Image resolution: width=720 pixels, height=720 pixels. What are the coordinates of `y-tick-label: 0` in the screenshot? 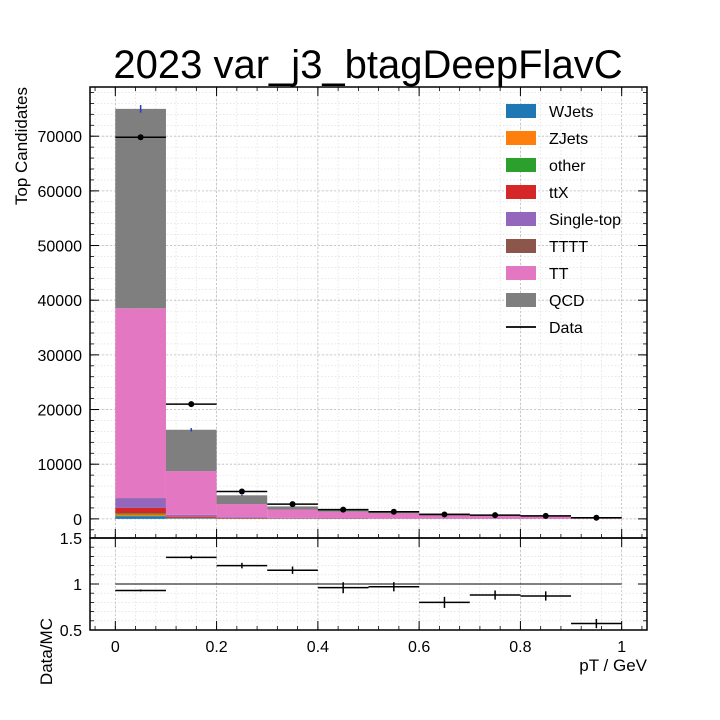 It's located at (77, 520).